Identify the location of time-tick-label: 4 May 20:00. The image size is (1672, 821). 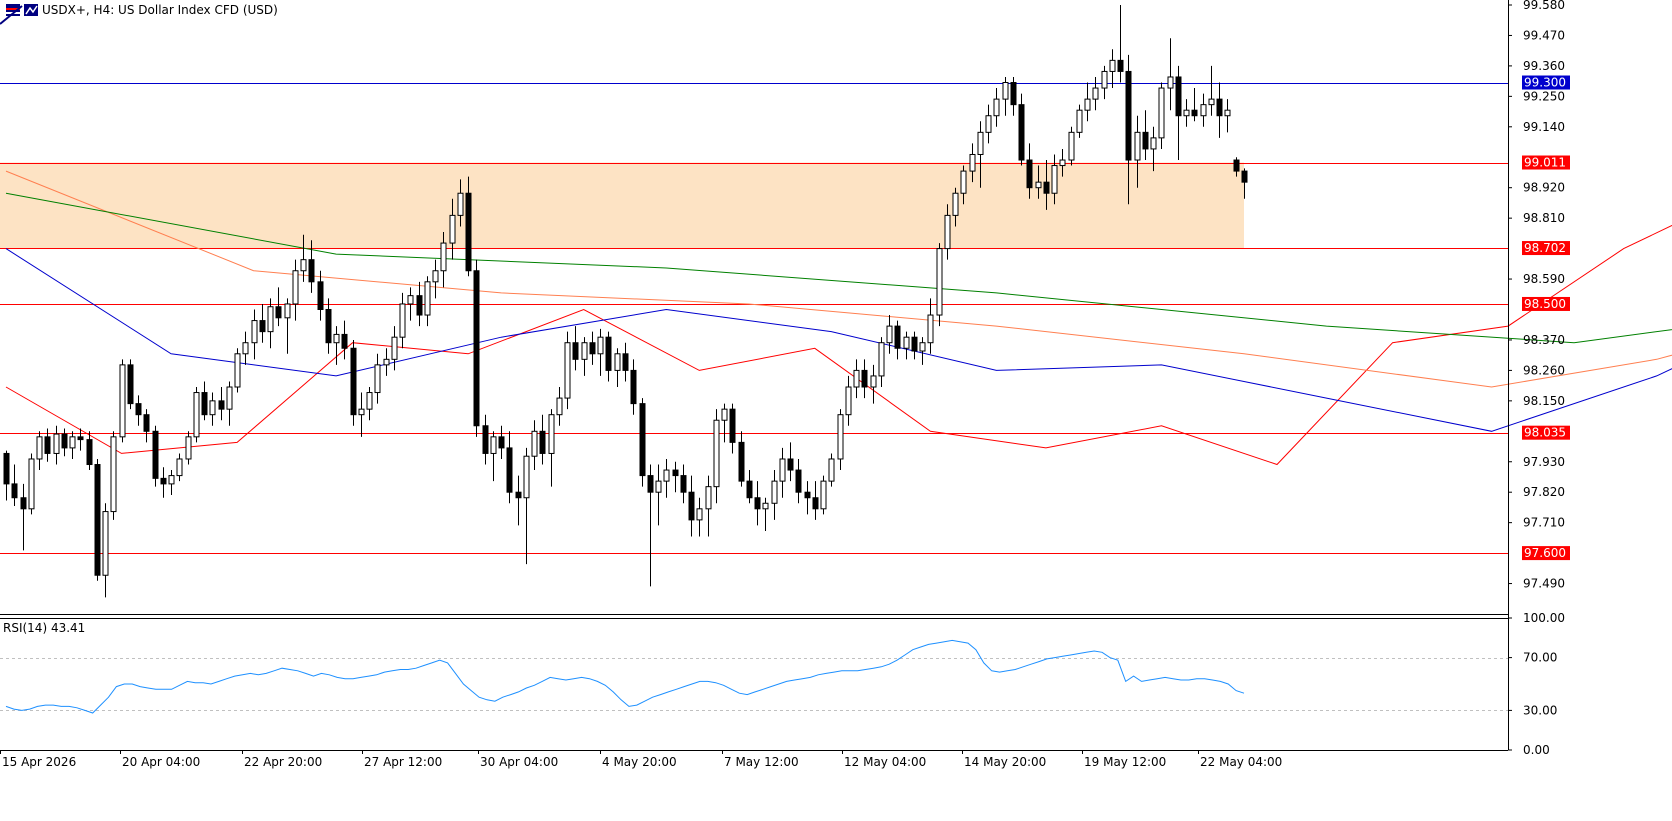
(639, 762).